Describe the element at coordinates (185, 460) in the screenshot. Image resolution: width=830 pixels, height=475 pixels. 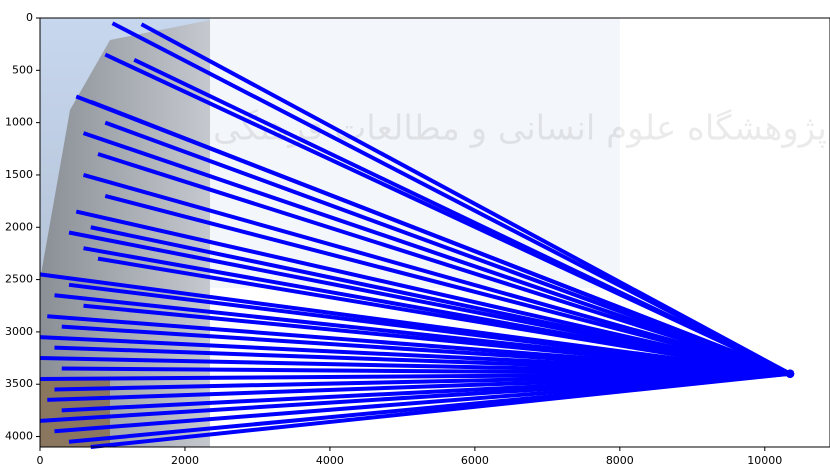
I see `x-tick-label: 2000` at that location.